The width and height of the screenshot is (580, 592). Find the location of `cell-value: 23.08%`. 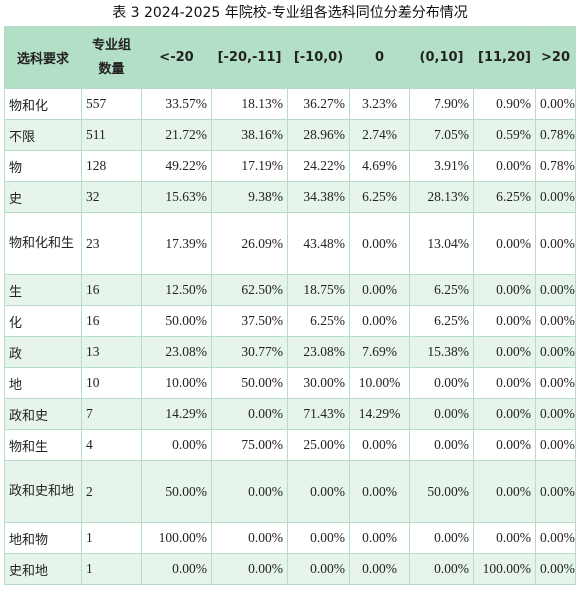

cell-value: 23.08% is located at coordinates (176, 352).